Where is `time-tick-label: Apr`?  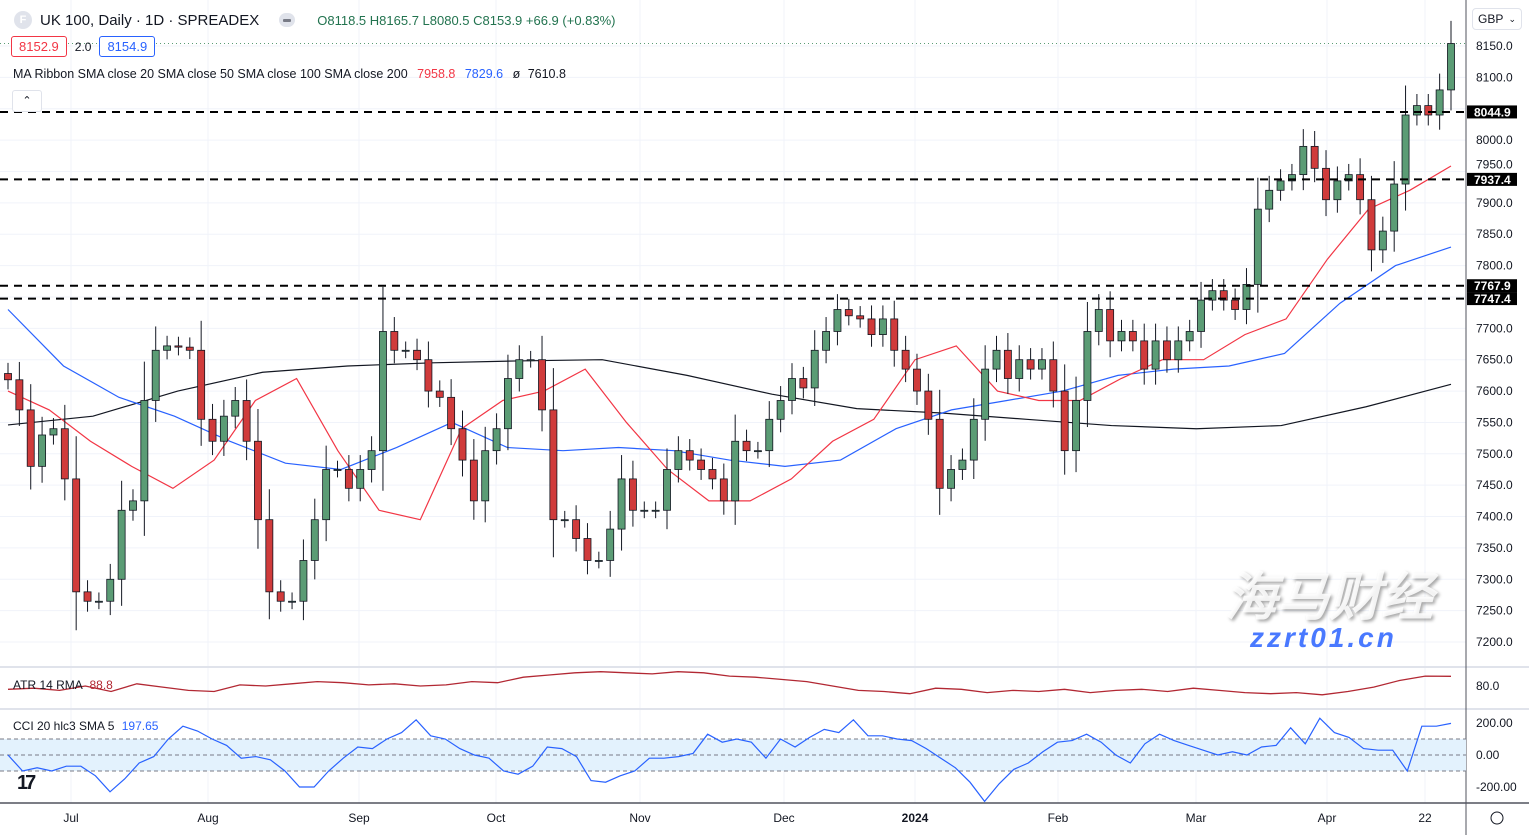
time-tick-label: Apr is located at coordinates (1327, 818).